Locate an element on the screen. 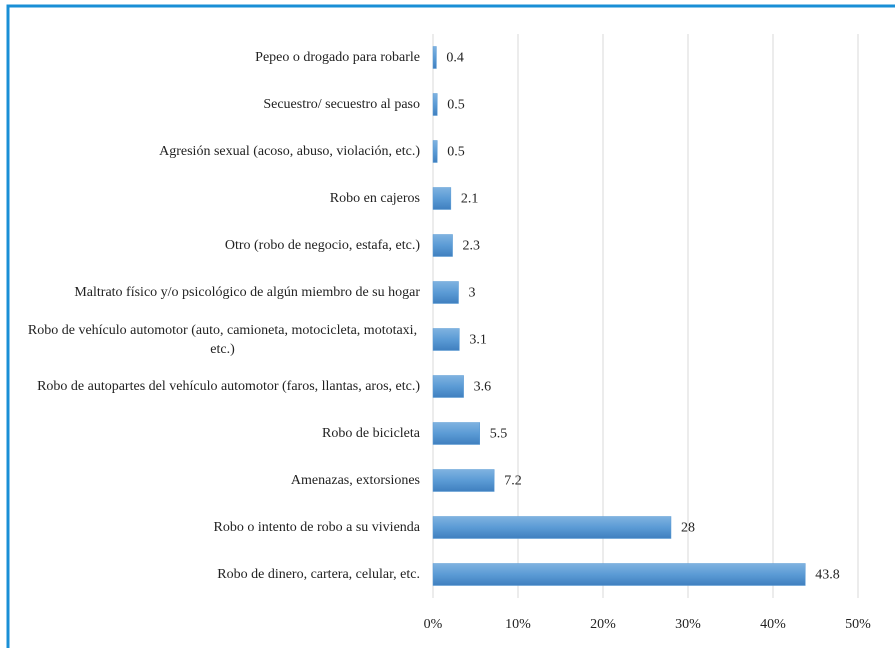 The image size is (895, 648). category-label-box: Robo de dinero, cartera, celular, etc. is located at coordinates (217, 575).